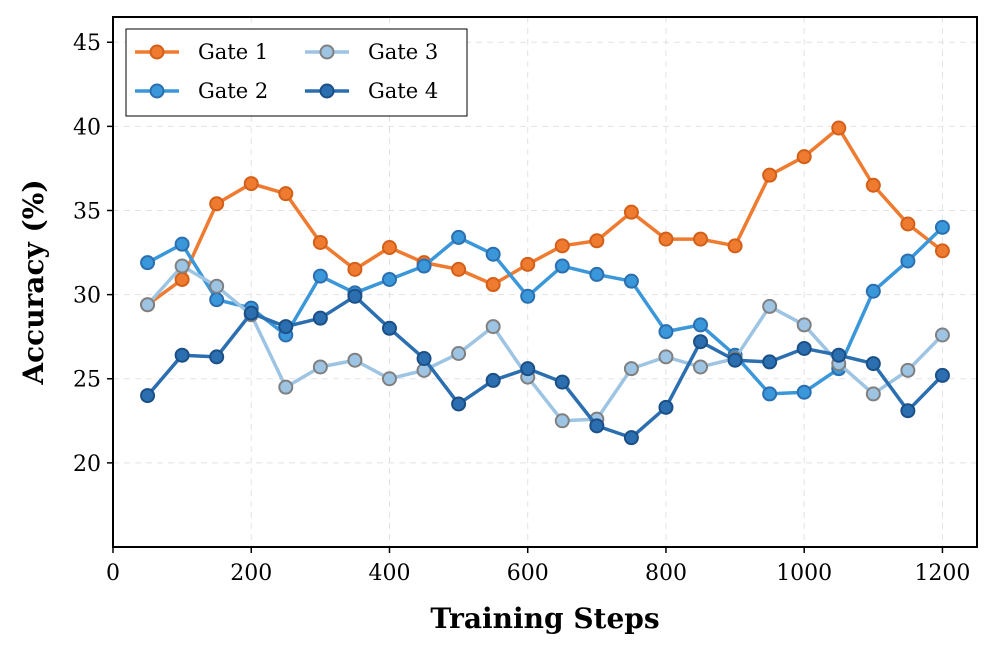  What do you see at coordinates (233, 52) in the screenshot?
I see `legend-label: Gate 1` at bounding box center [233, 52].